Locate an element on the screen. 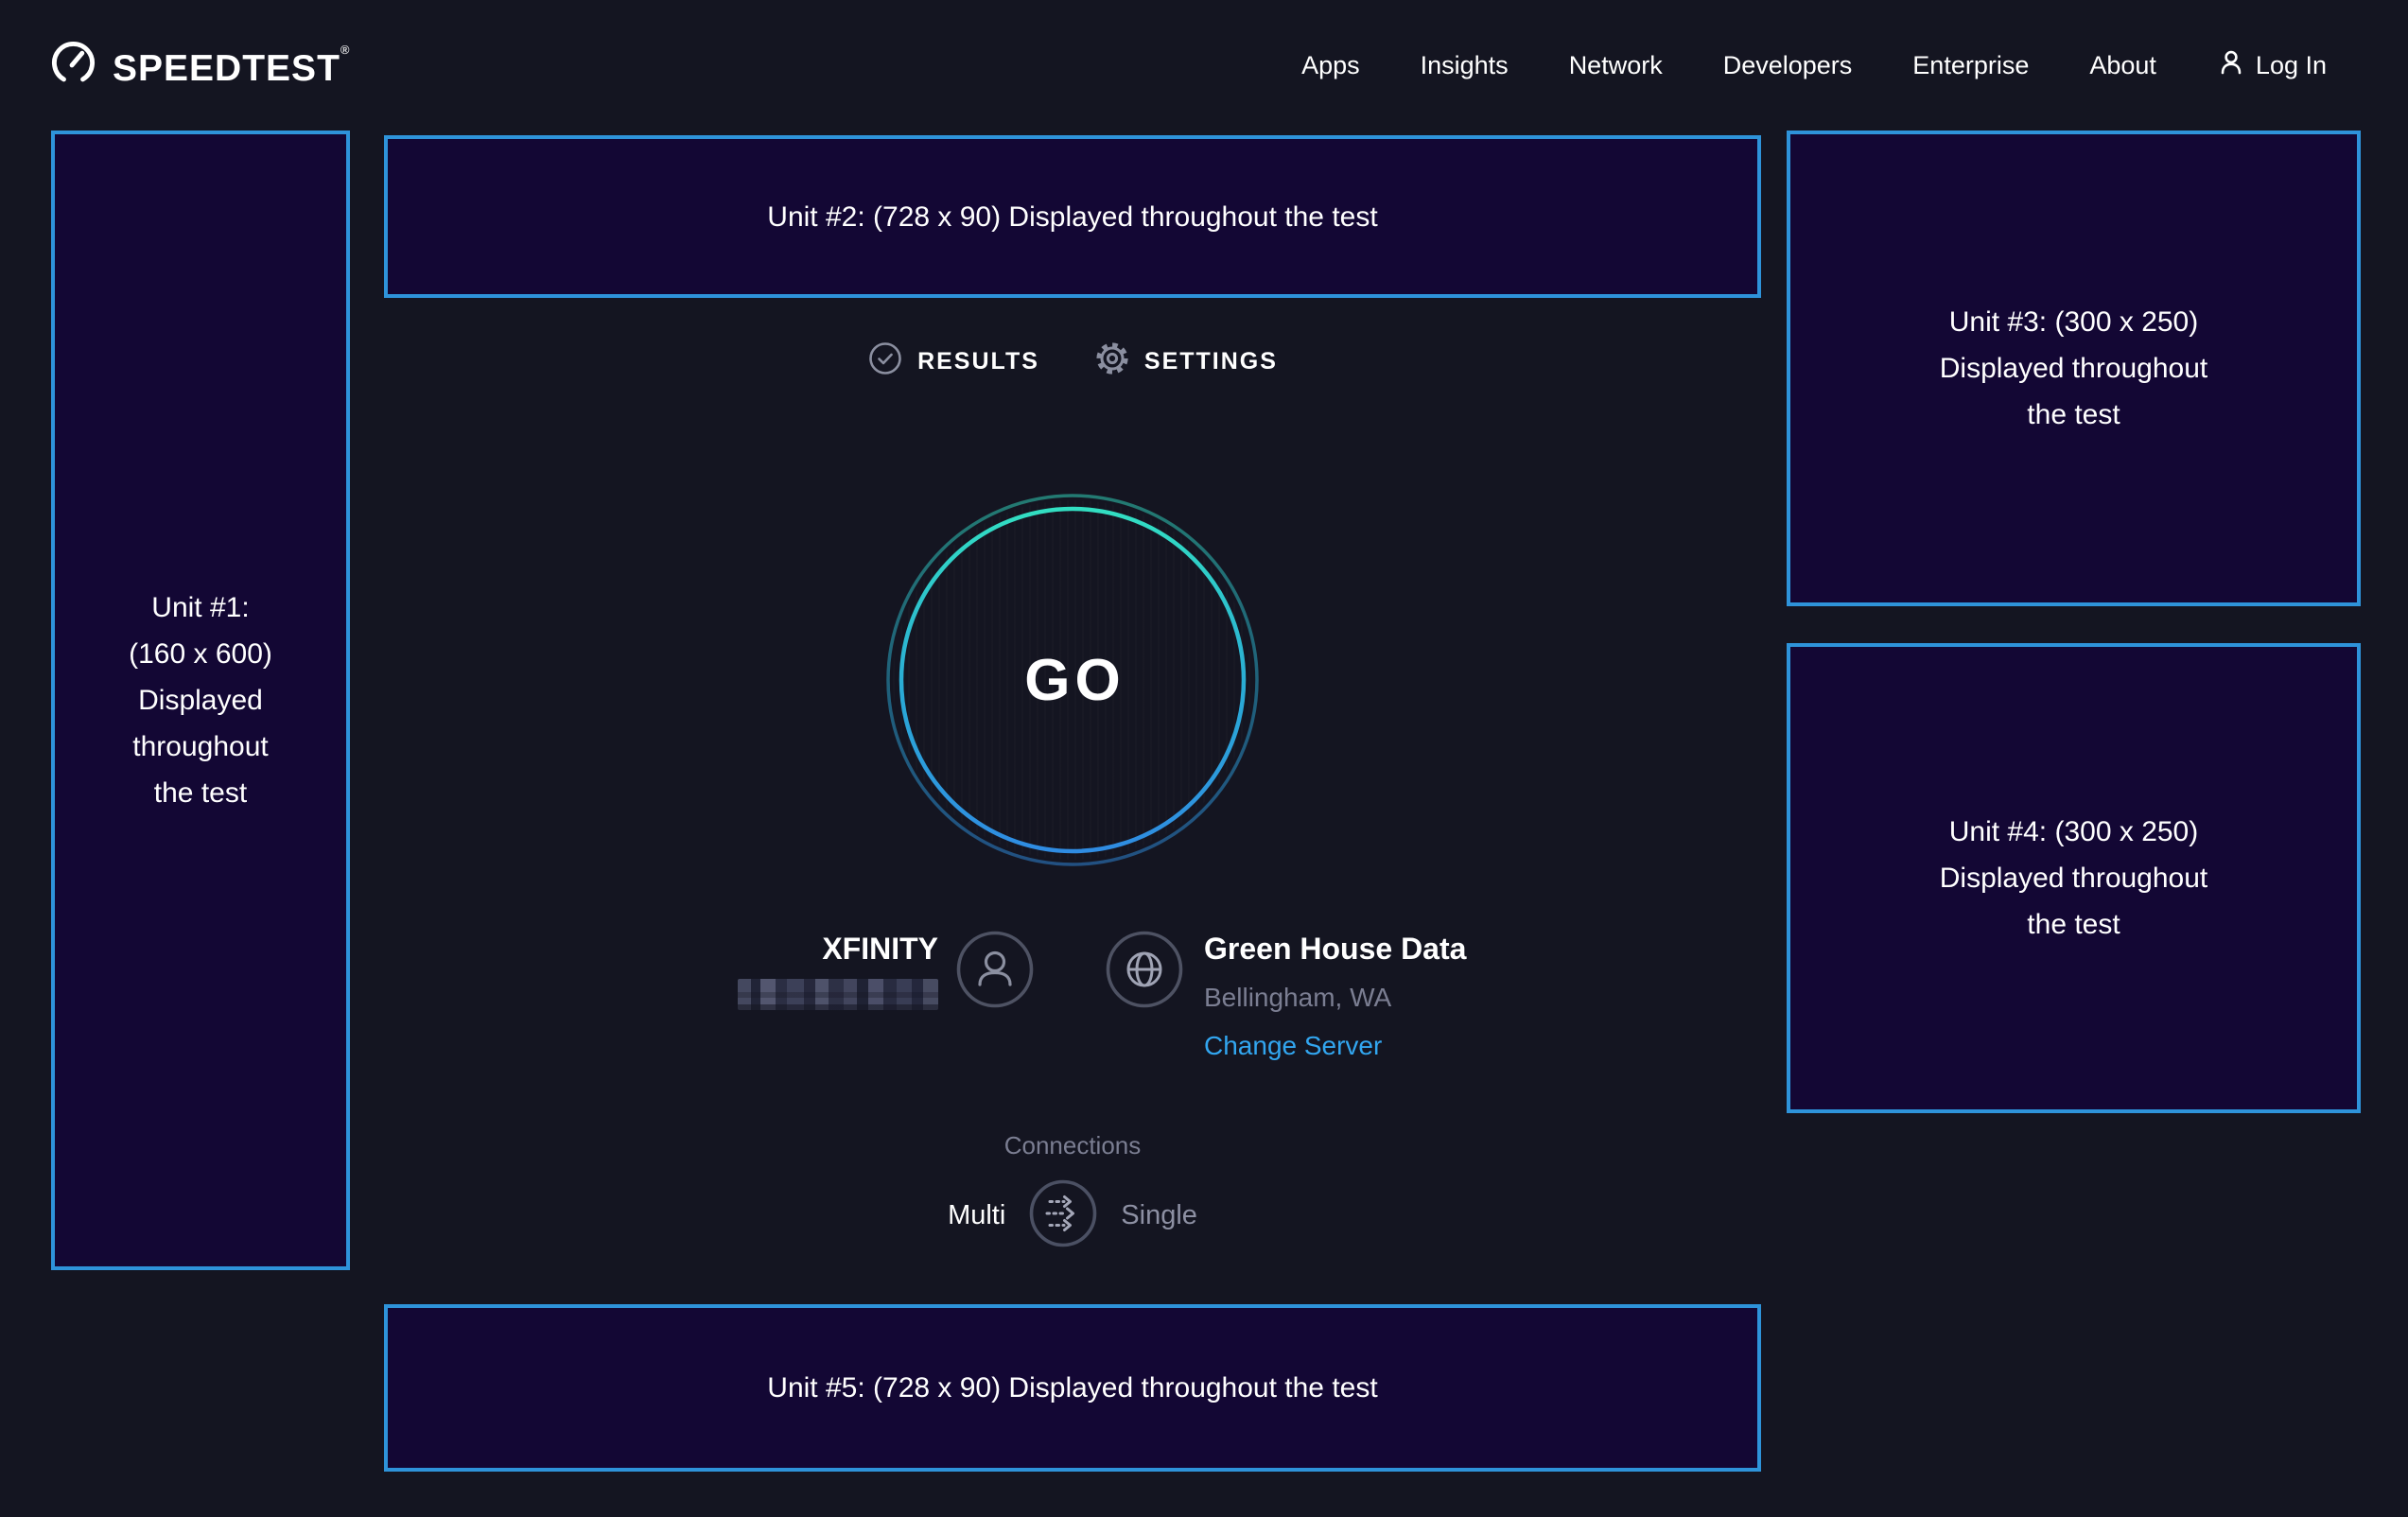  go-button: GO is located at coordinates (1073, 680).